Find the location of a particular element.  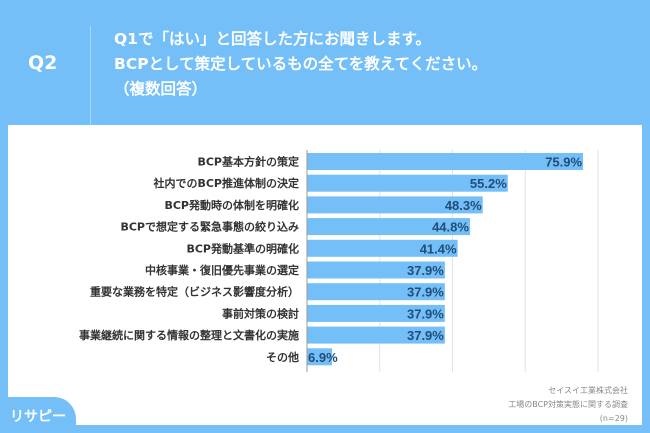

data-label: 41.4% is located at coordinates (438, 248).